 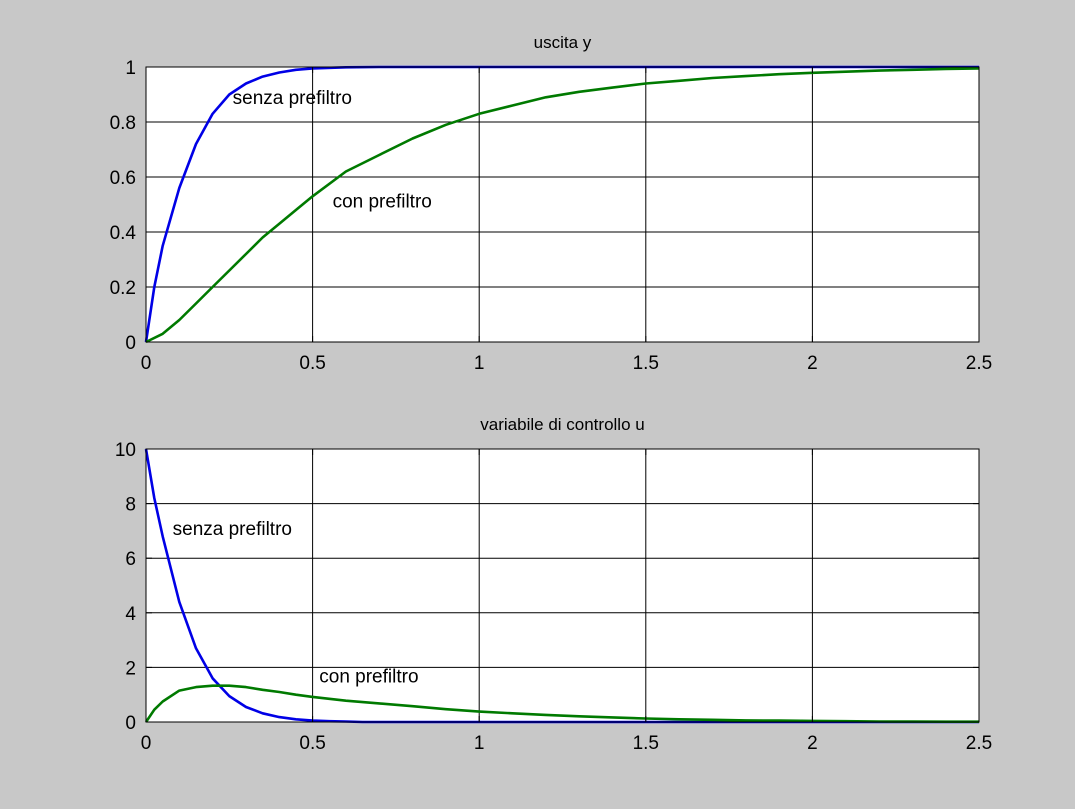 What do you see at coordinates (130, 68) in the screenshot?
I see `y-tick-label: 1` at bounding box center [130, 68].